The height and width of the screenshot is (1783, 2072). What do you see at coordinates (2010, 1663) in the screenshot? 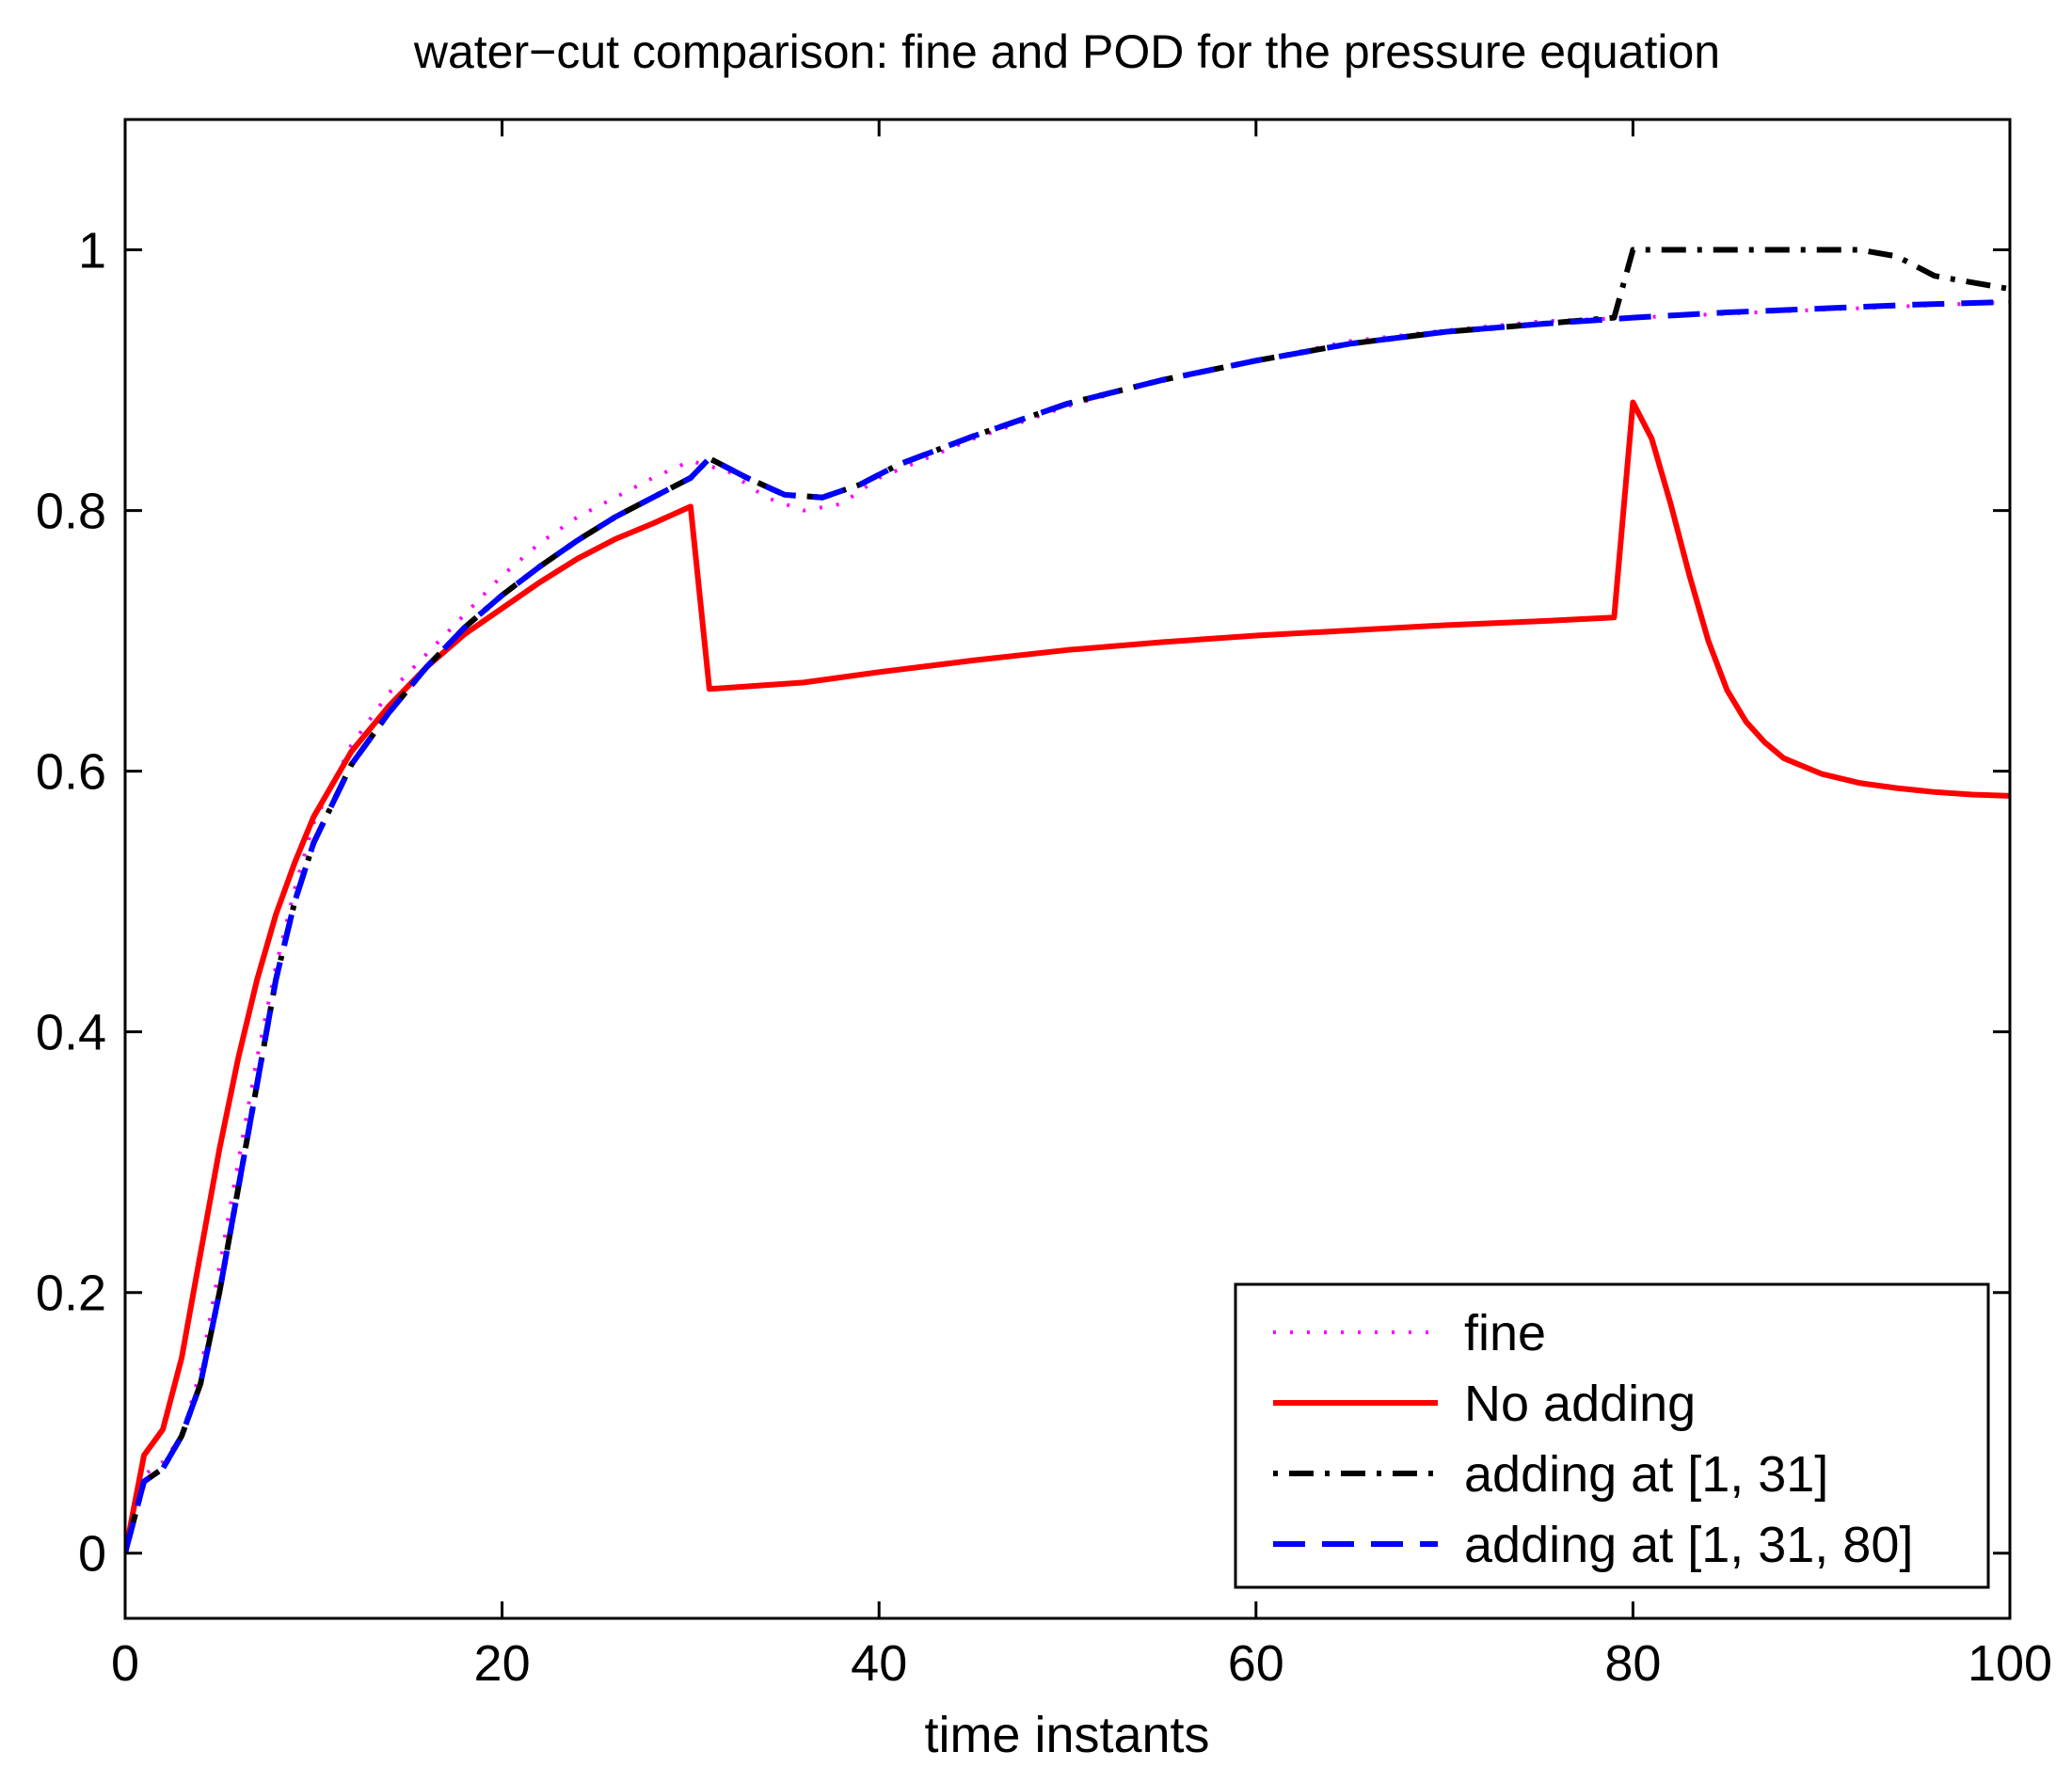
I see `x-tick-label: 100` at bounding box center [2010, 1663].